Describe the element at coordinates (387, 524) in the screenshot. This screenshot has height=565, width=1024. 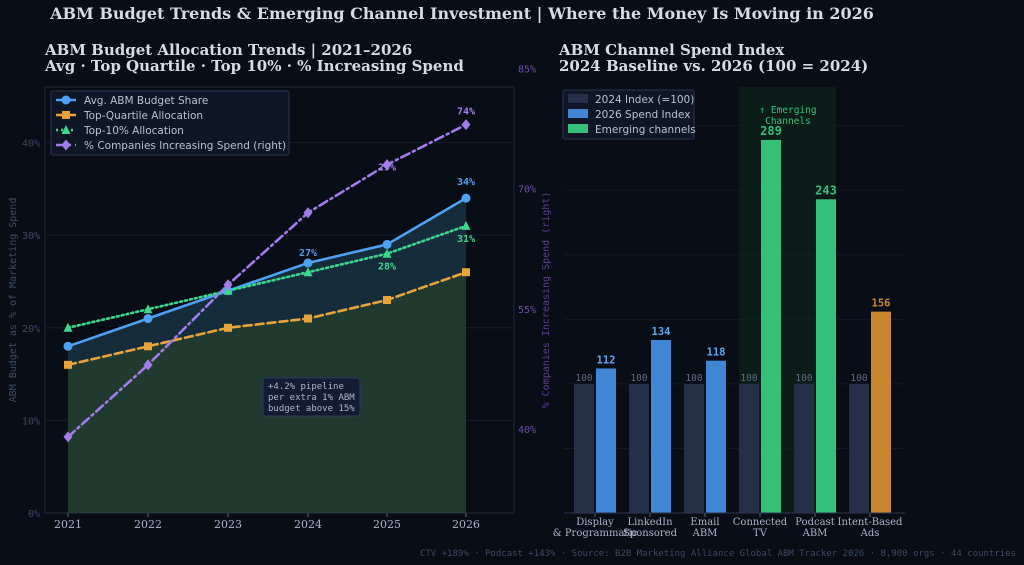
I see `left-x-tick-label: 2025` at that location.